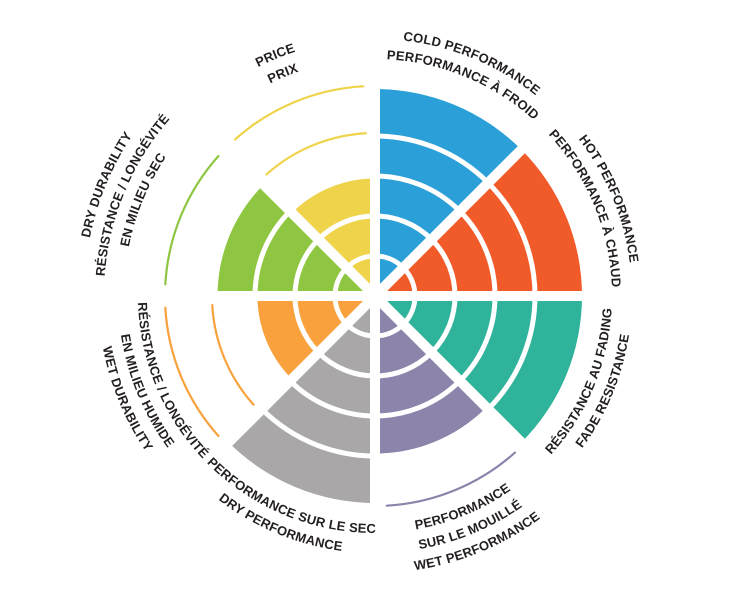  Describe the element at coordinates (315, 338) in the screenshot. I see `wet-durability-sector-fill` at that location.